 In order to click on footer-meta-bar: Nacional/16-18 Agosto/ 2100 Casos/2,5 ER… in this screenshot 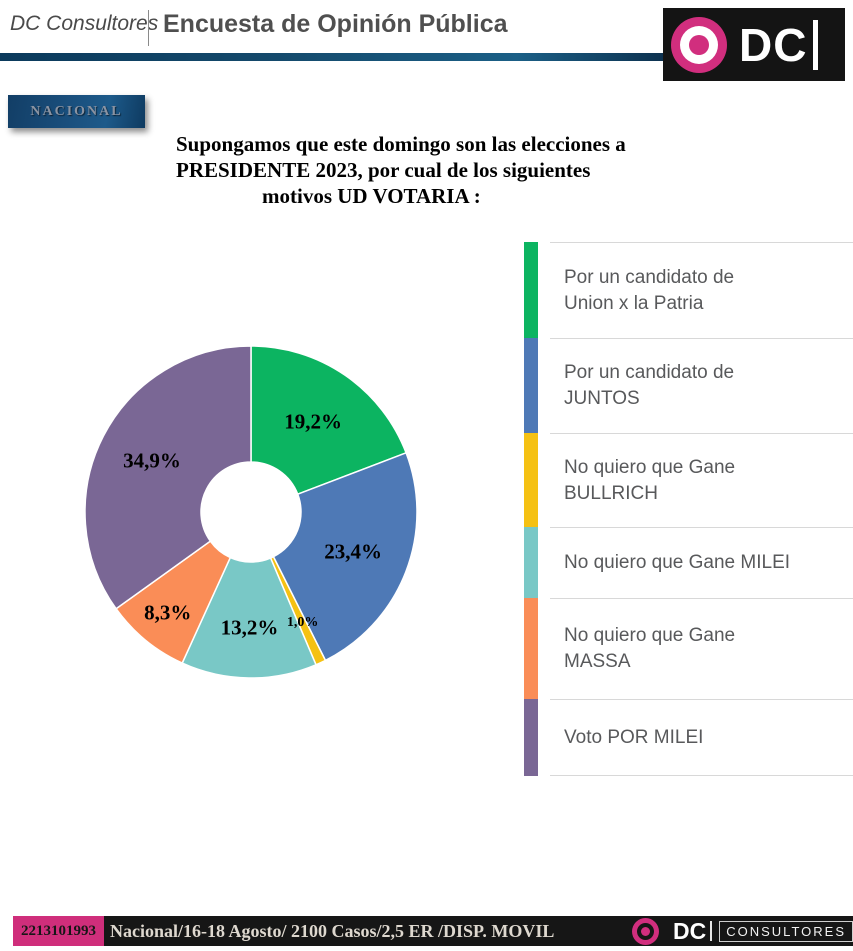, I will do `click(478, 931)`.